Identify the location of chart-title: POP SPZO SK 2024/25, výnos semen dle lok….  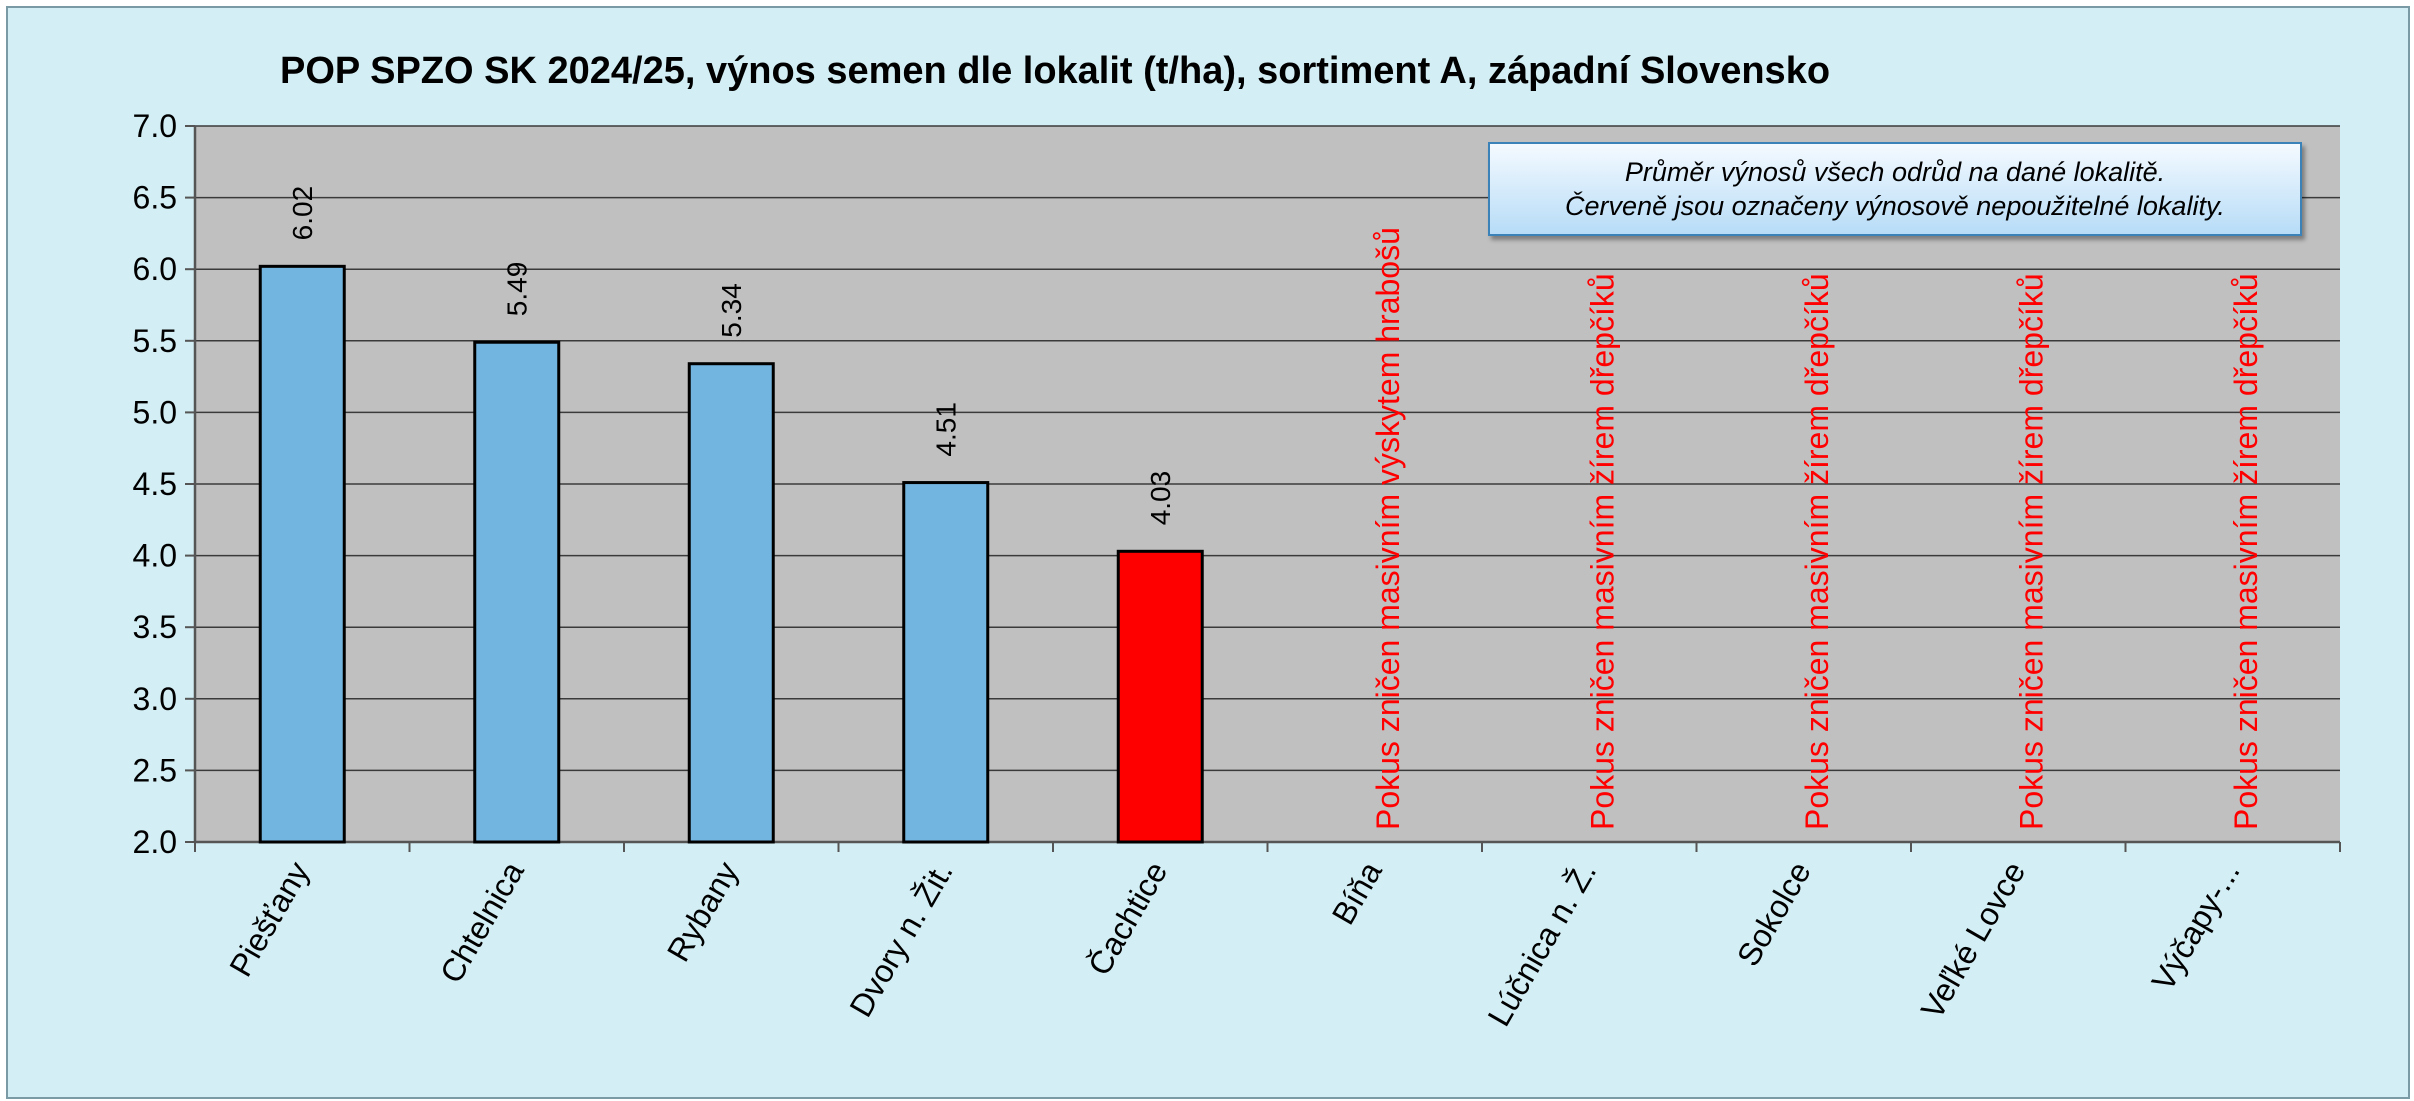
(1055, 71).